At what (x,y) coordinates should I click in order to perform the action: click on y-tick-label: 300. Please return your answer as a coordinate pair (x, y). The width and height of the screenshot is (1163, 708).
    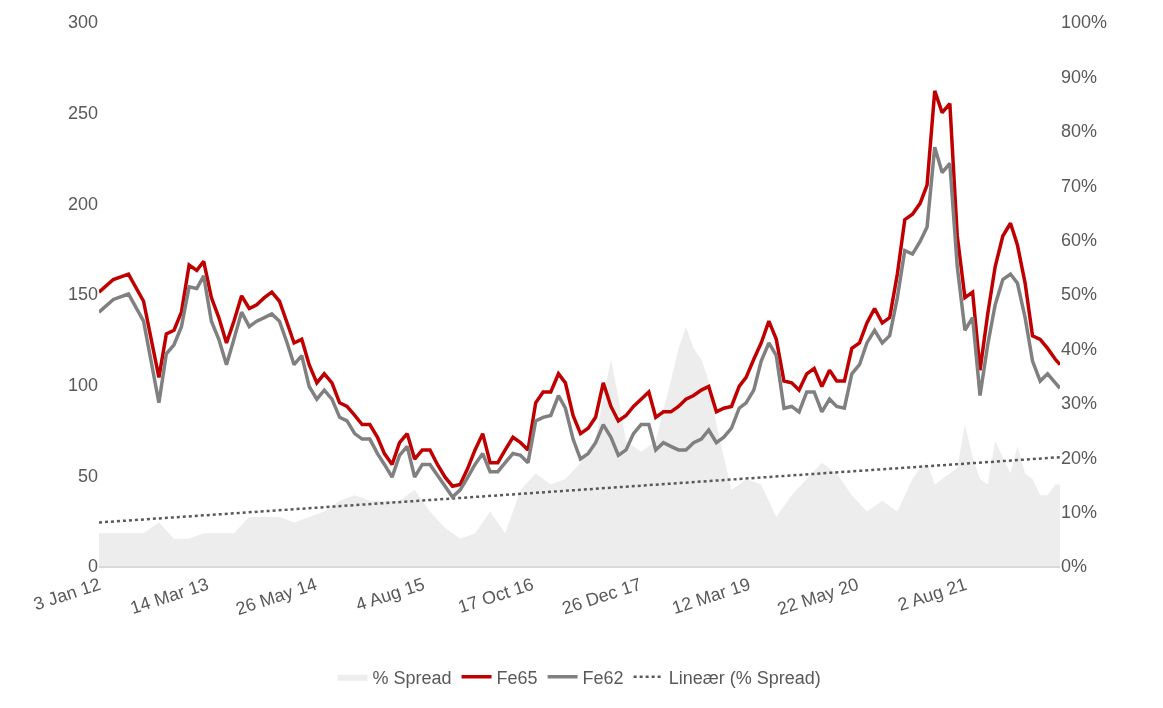
    Looking at the image, I should click on (82, 22).